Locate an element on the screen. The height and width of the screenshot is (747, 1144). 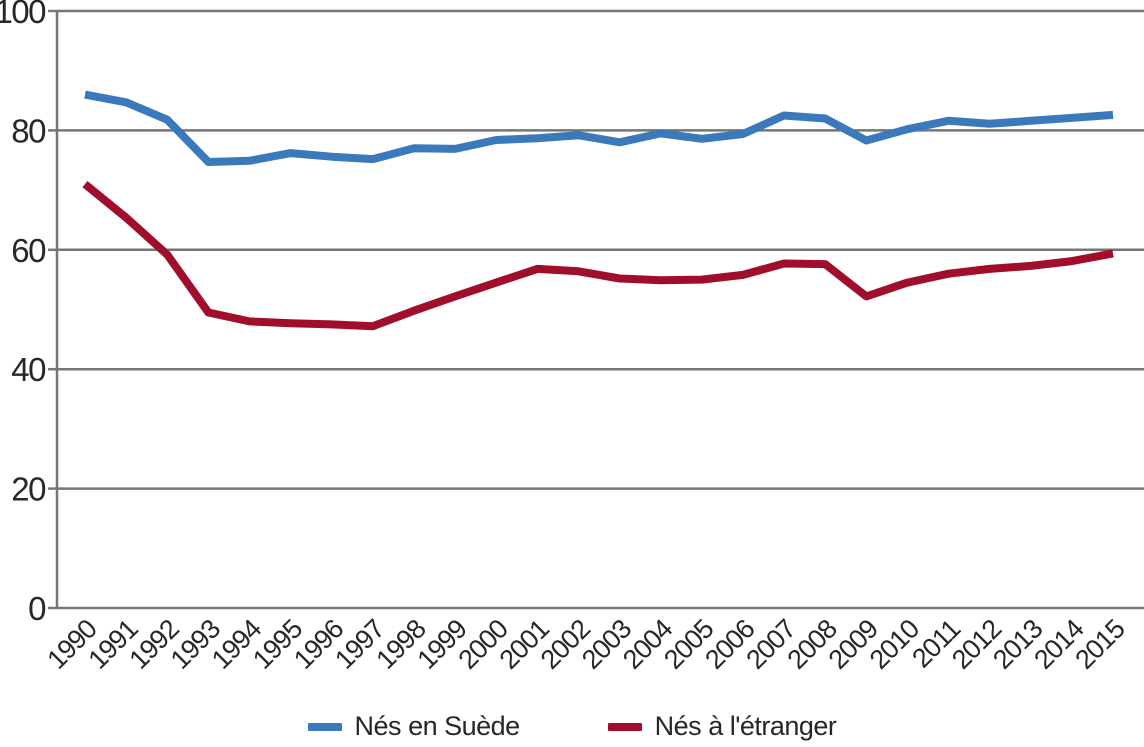
svg-text: 100 is located at coordinates (23, 15).